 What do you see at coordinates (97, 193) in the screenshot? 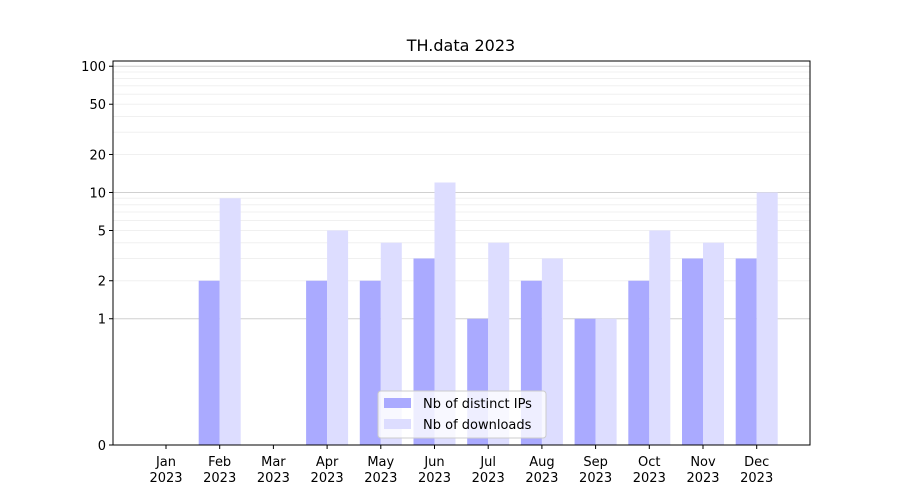
I see `y-tick-label: 10` at bounding box center [97, 193].